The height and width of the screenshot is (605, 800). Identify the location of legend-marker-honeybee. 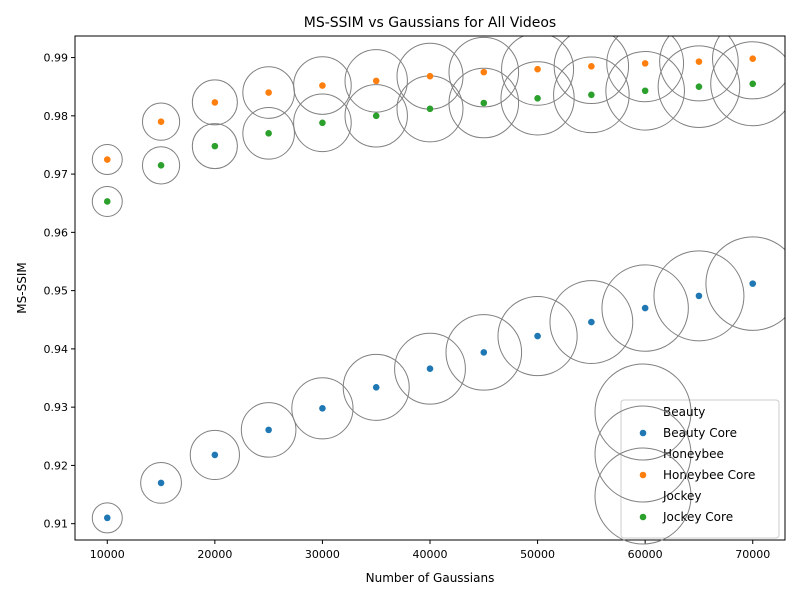
(643, 454).